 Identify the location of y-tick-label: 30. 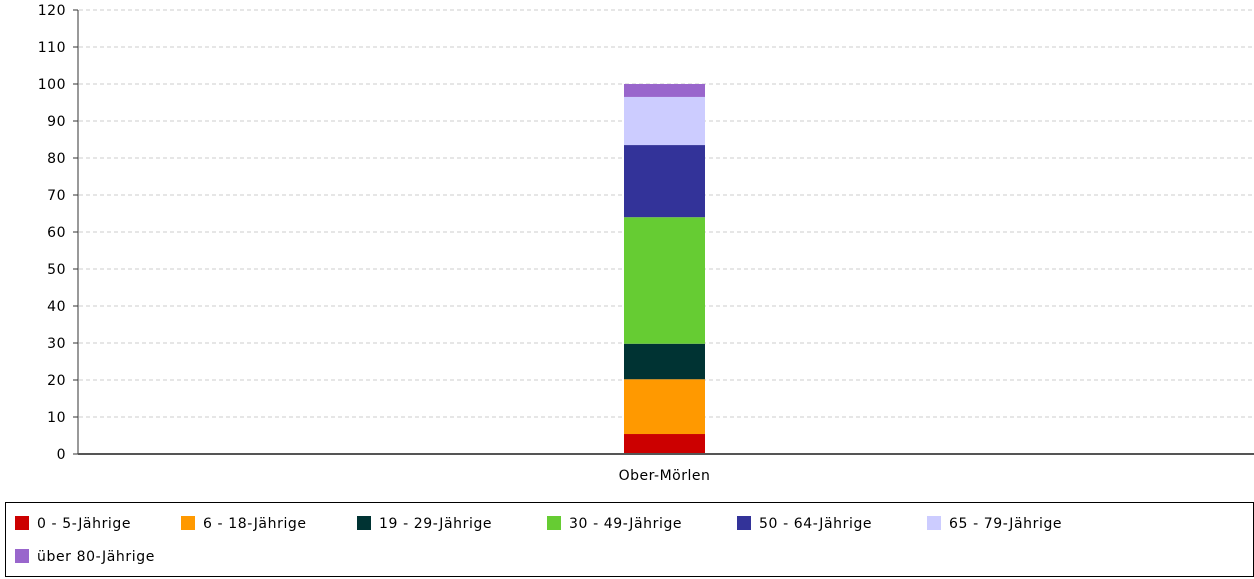
(56, 344).